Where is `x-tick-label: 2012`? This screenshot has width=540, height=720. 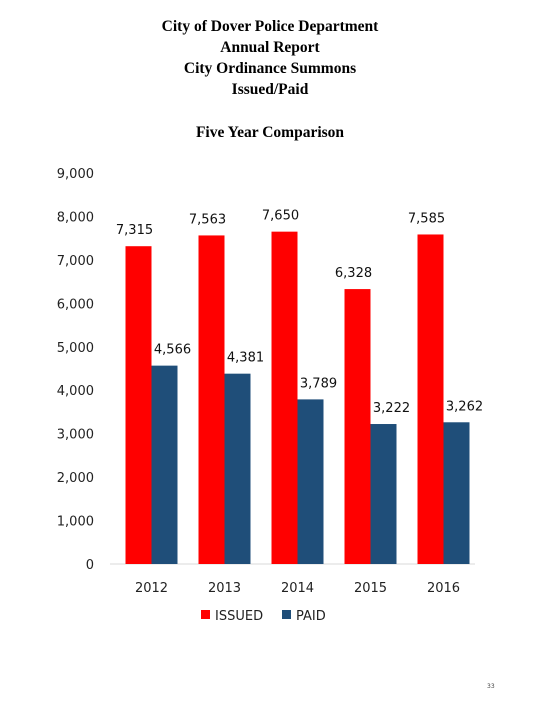 x-tick-label: 2012 is located at coordinates (151, 588).